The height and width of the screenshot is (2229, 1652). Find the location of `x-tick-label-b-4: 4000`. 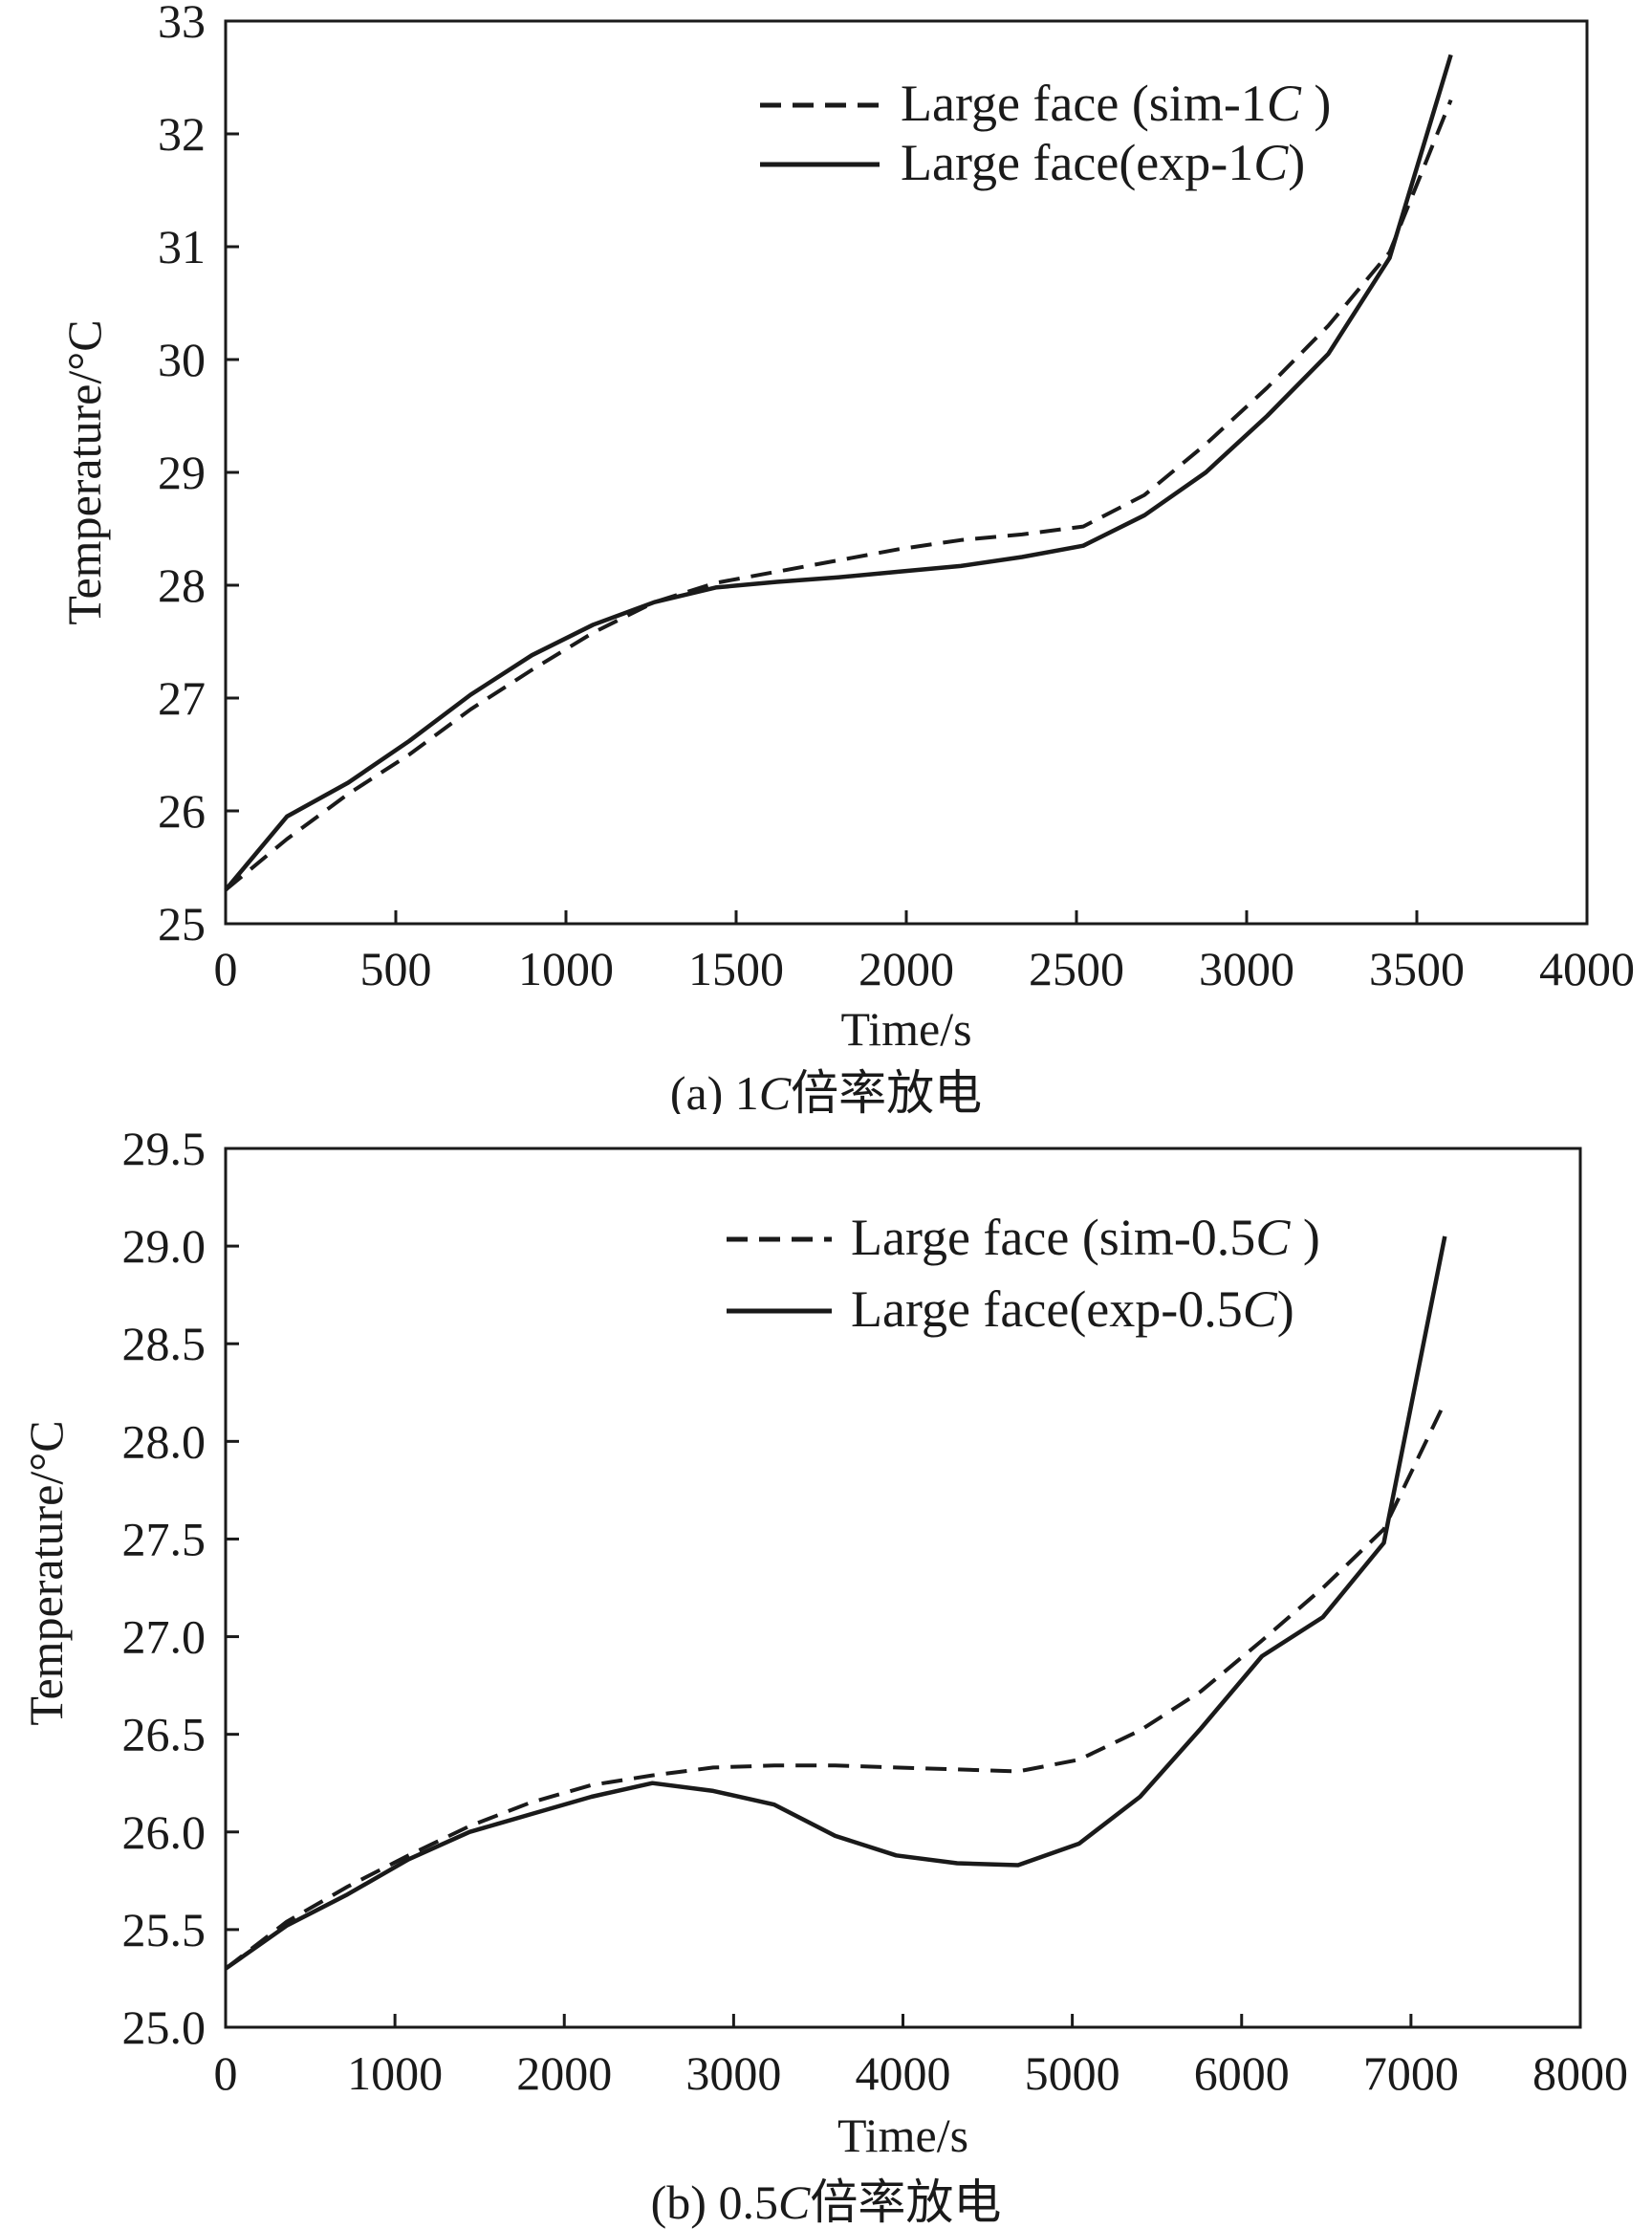

x-tick-label-b-4: 4000 is located at coordinates (903, 2073).